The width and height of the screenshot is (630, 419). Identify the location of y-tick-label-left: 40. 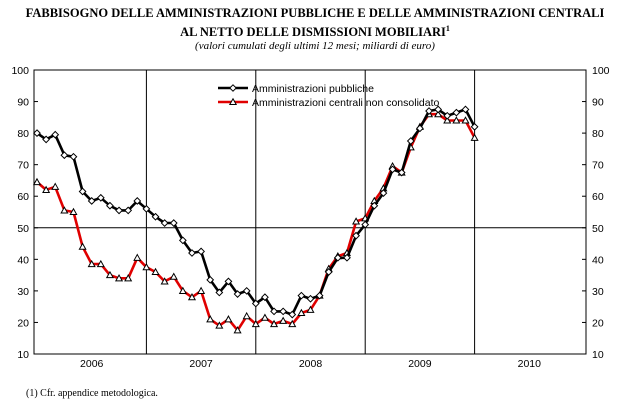
(23, 260).